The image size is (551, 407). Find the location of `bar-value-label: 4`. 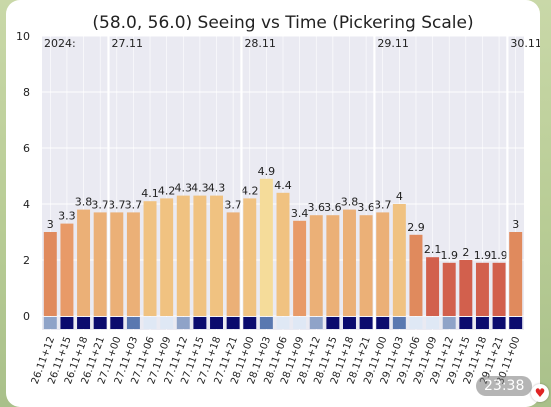

bar-value-label: 4 is located at coordinates (399, 196).